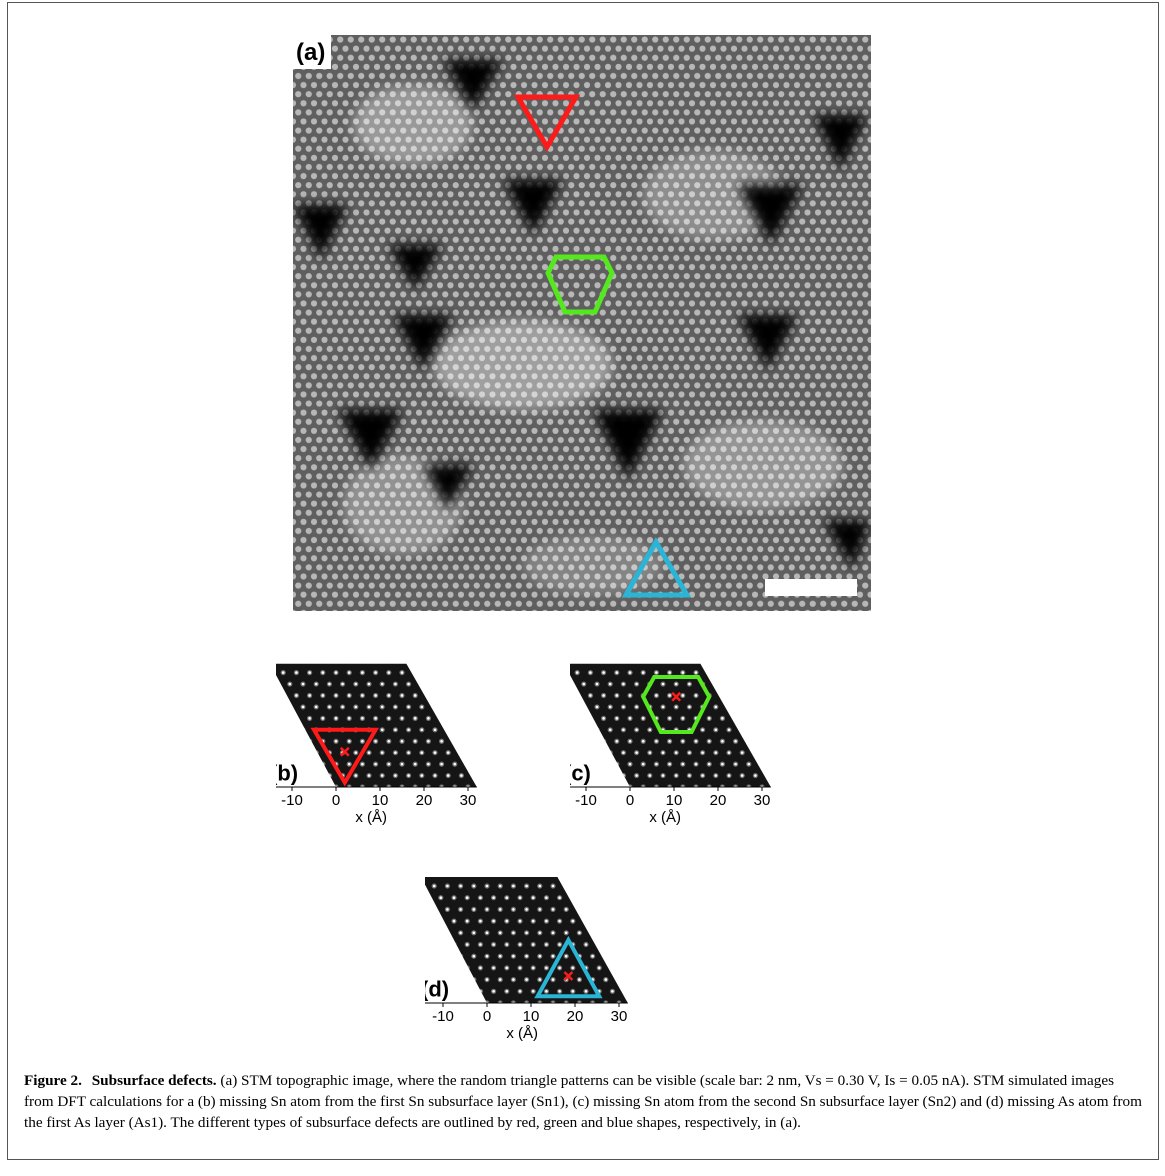 The width and height of the screenshot is (1165, 1176). What do you see at coordinates (53, 1080) in the screenshot?
I see `caption-title: Figure 2.` at bounding box center [53, 1080].